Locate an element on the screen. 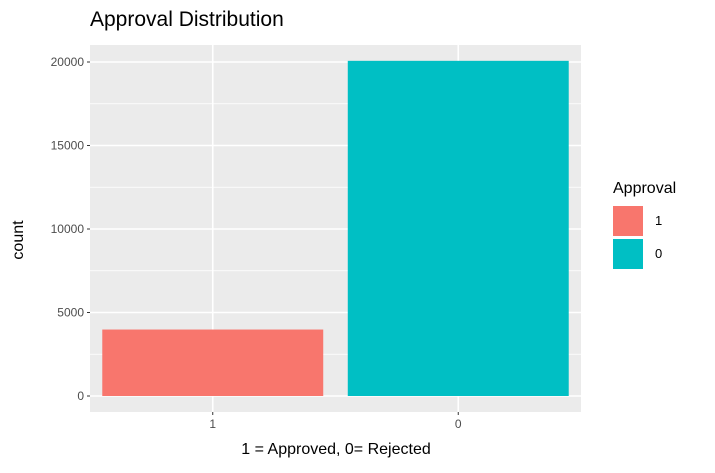  x-axis-label: 1 = Approved, 0= Rejected is located at coordinates (336, 449).